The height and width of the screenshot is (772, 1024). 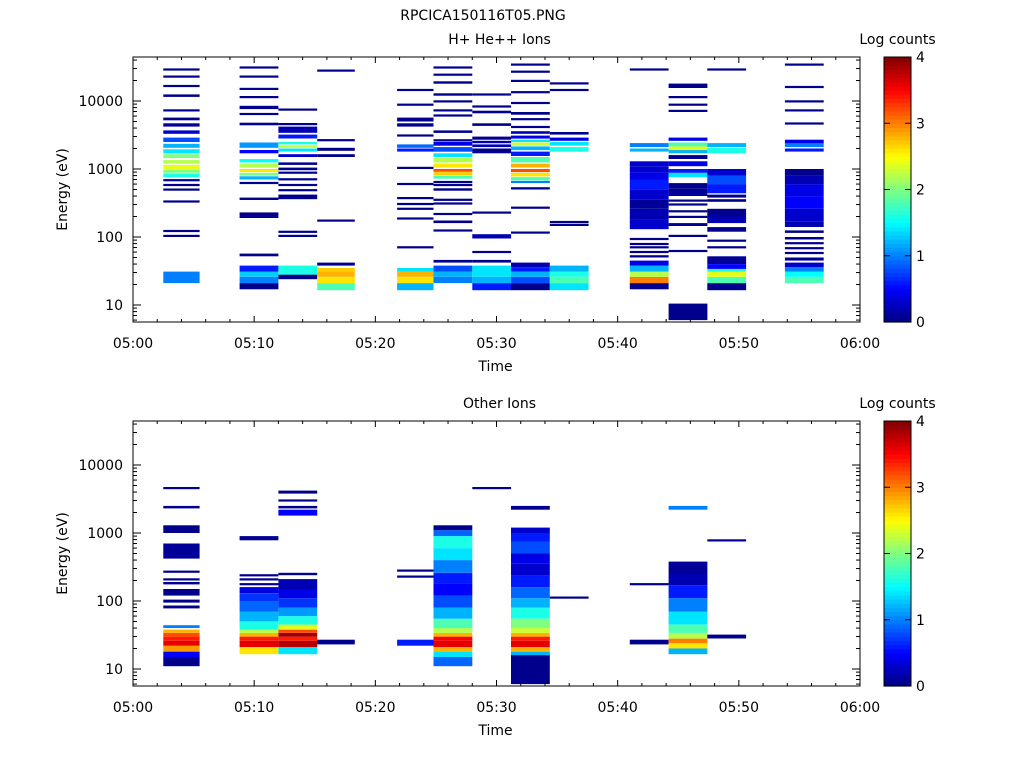 What do you see at coordinates (499, 40) in the screenshot?
I see `panel-title: H+ He++ Ions` at bounding box center [499, 40].